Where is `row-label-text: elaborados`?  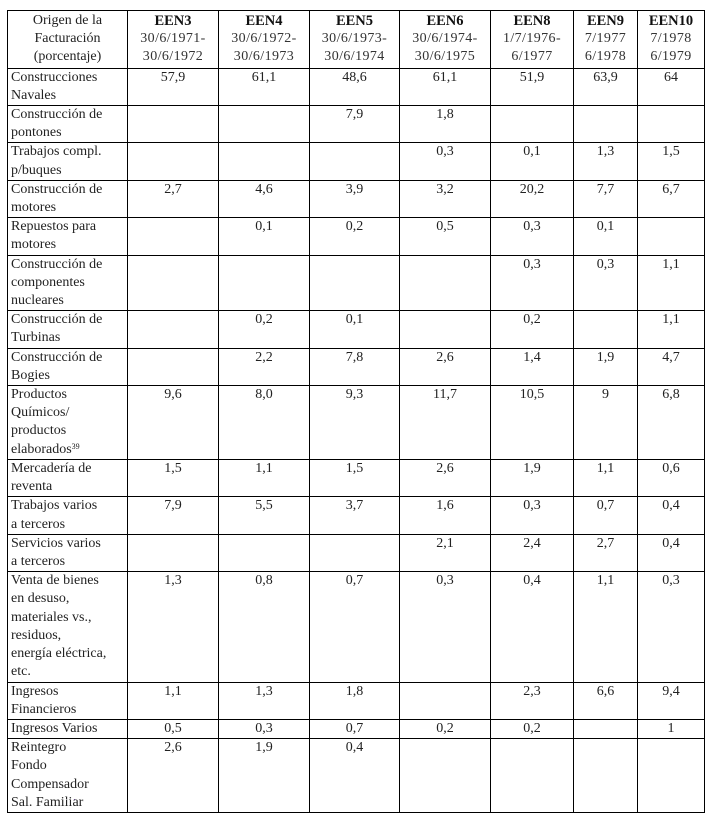 row-label-text: elaborados is located at coordinates (41, 449).